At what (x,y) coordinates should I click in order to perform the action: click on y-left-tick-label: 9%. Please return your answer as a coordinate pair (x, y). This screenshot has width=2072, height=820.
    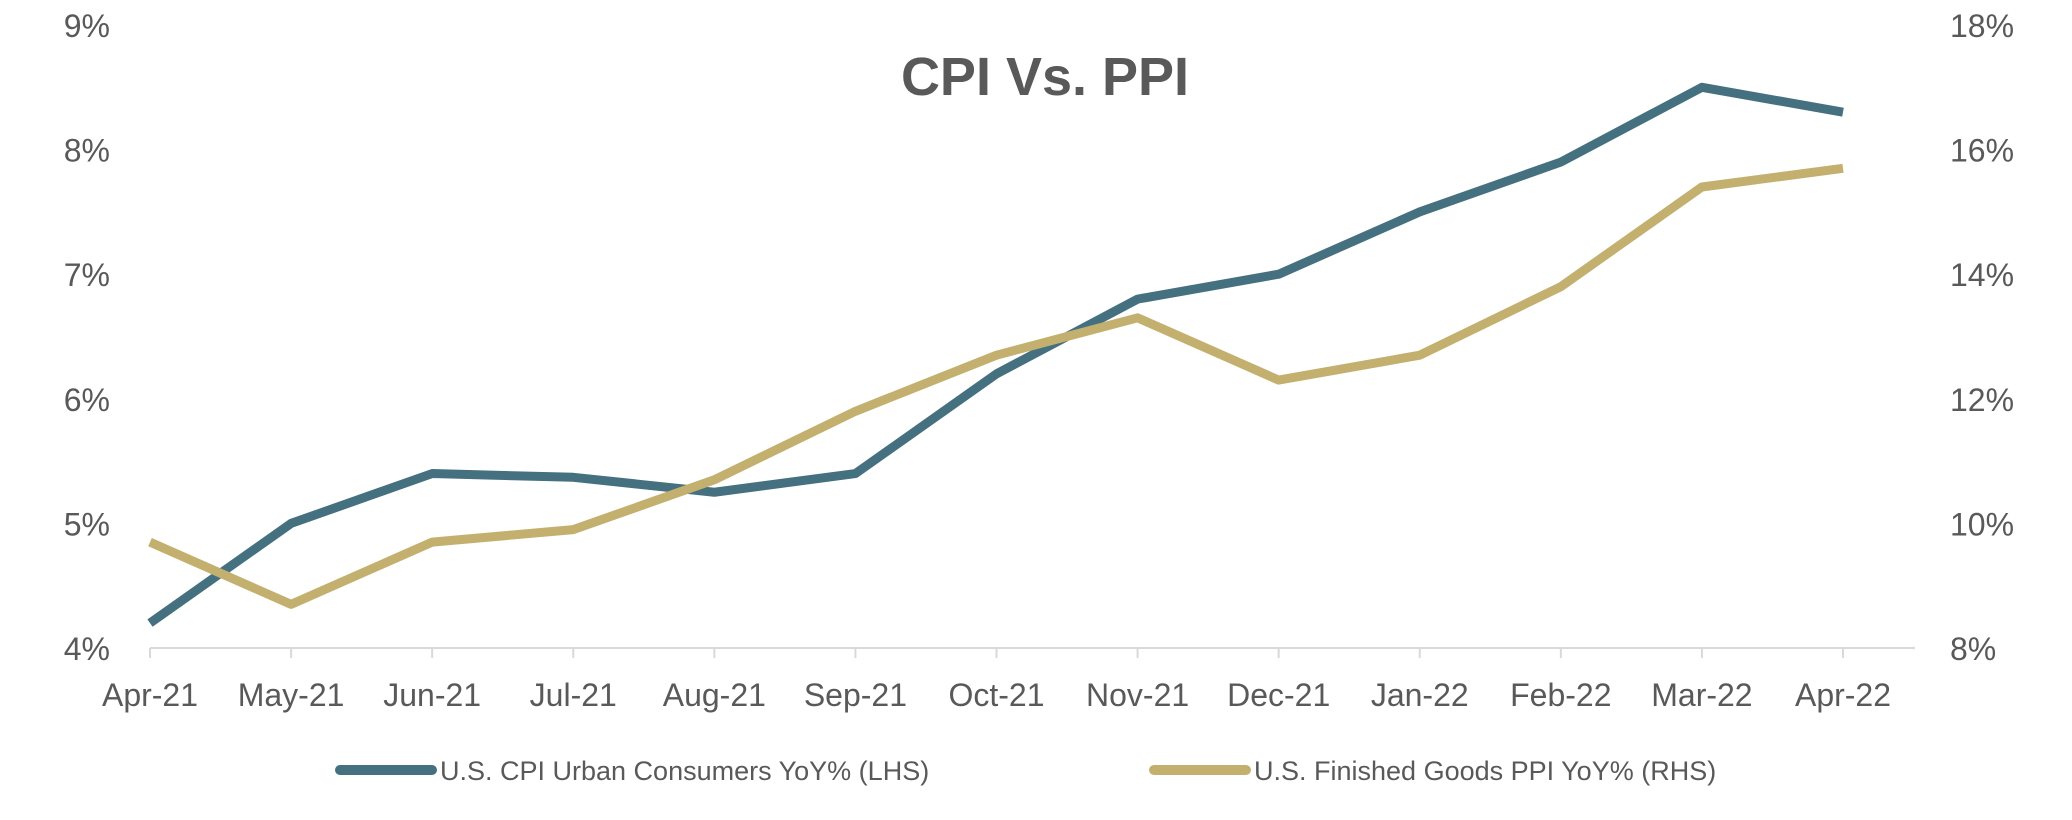
    Looking at the image, I should click on (87, 26).